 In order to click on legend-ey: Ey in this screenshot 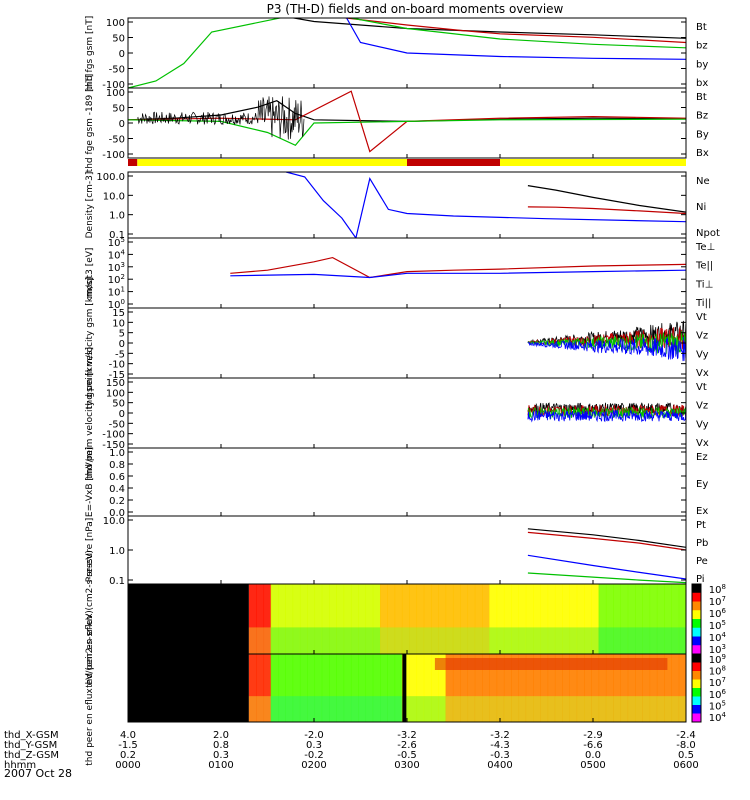, I will do `click(702, 484)`.